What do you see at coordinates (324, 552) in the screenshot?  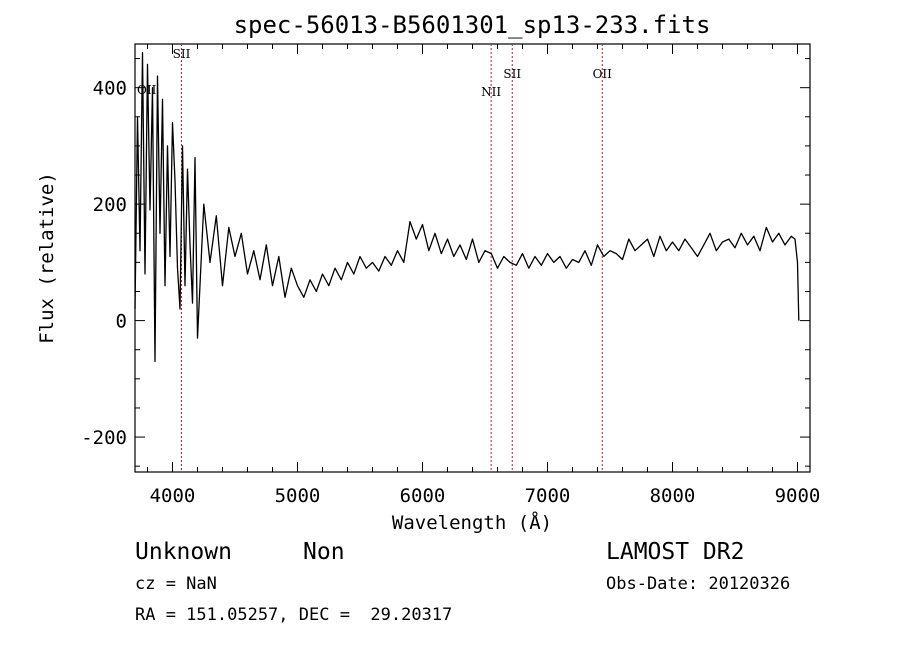 I see `subclass-label: Non` at bounding box center [324, 552].